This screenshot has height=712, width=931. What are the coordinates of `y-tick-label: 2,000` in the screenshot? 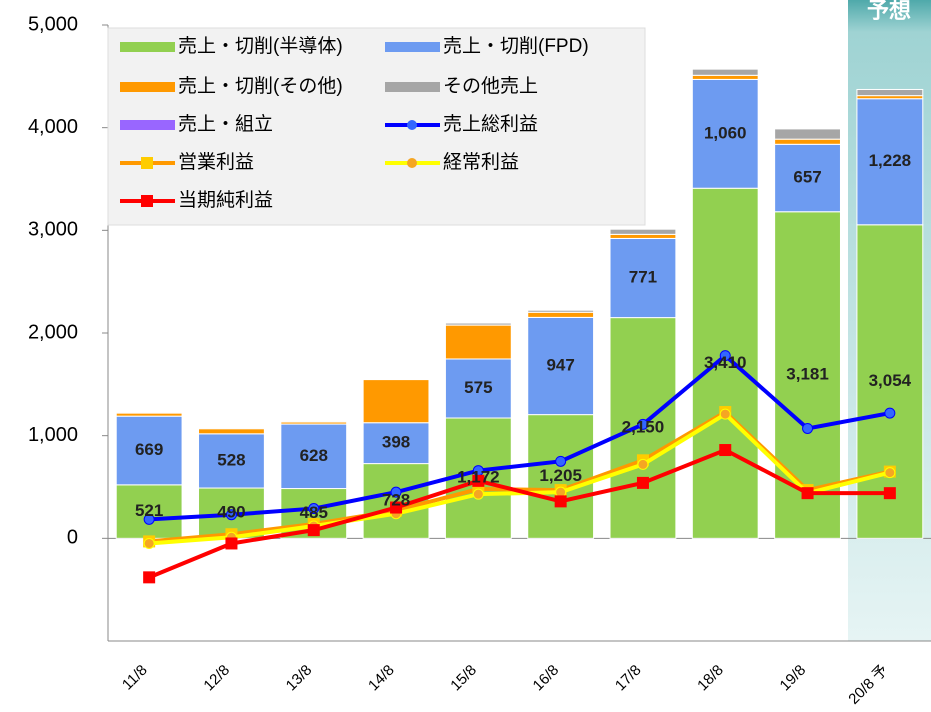 It's located at (53, 332).